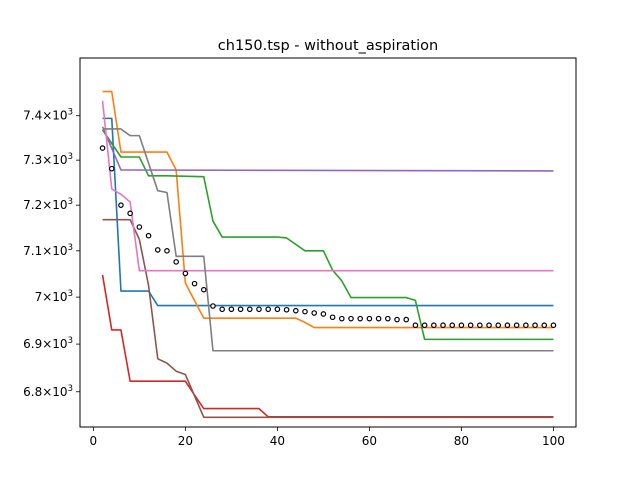 The width and height of the screenshot is (640, 480). What do you see at coordinates (48, 343) in the screenshot?
I see `y-tick-label: 6.9×103` at bounding box center [48, 343].